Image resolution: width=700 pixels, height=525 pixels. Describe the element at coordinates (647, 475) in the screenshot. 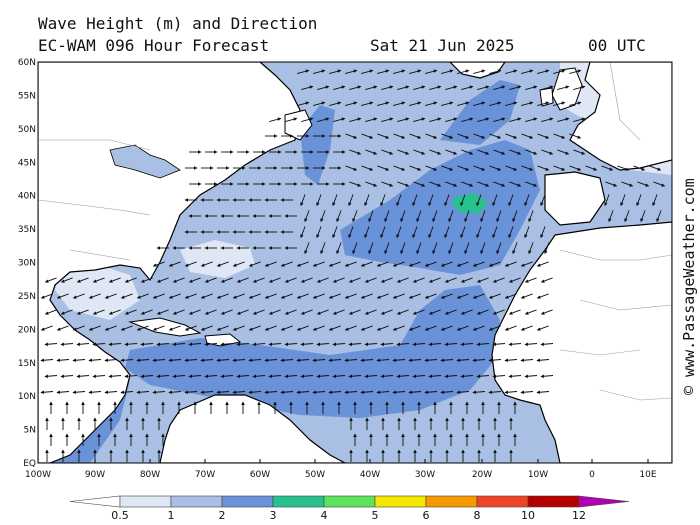

I see `lon-label: 10E` at that location.